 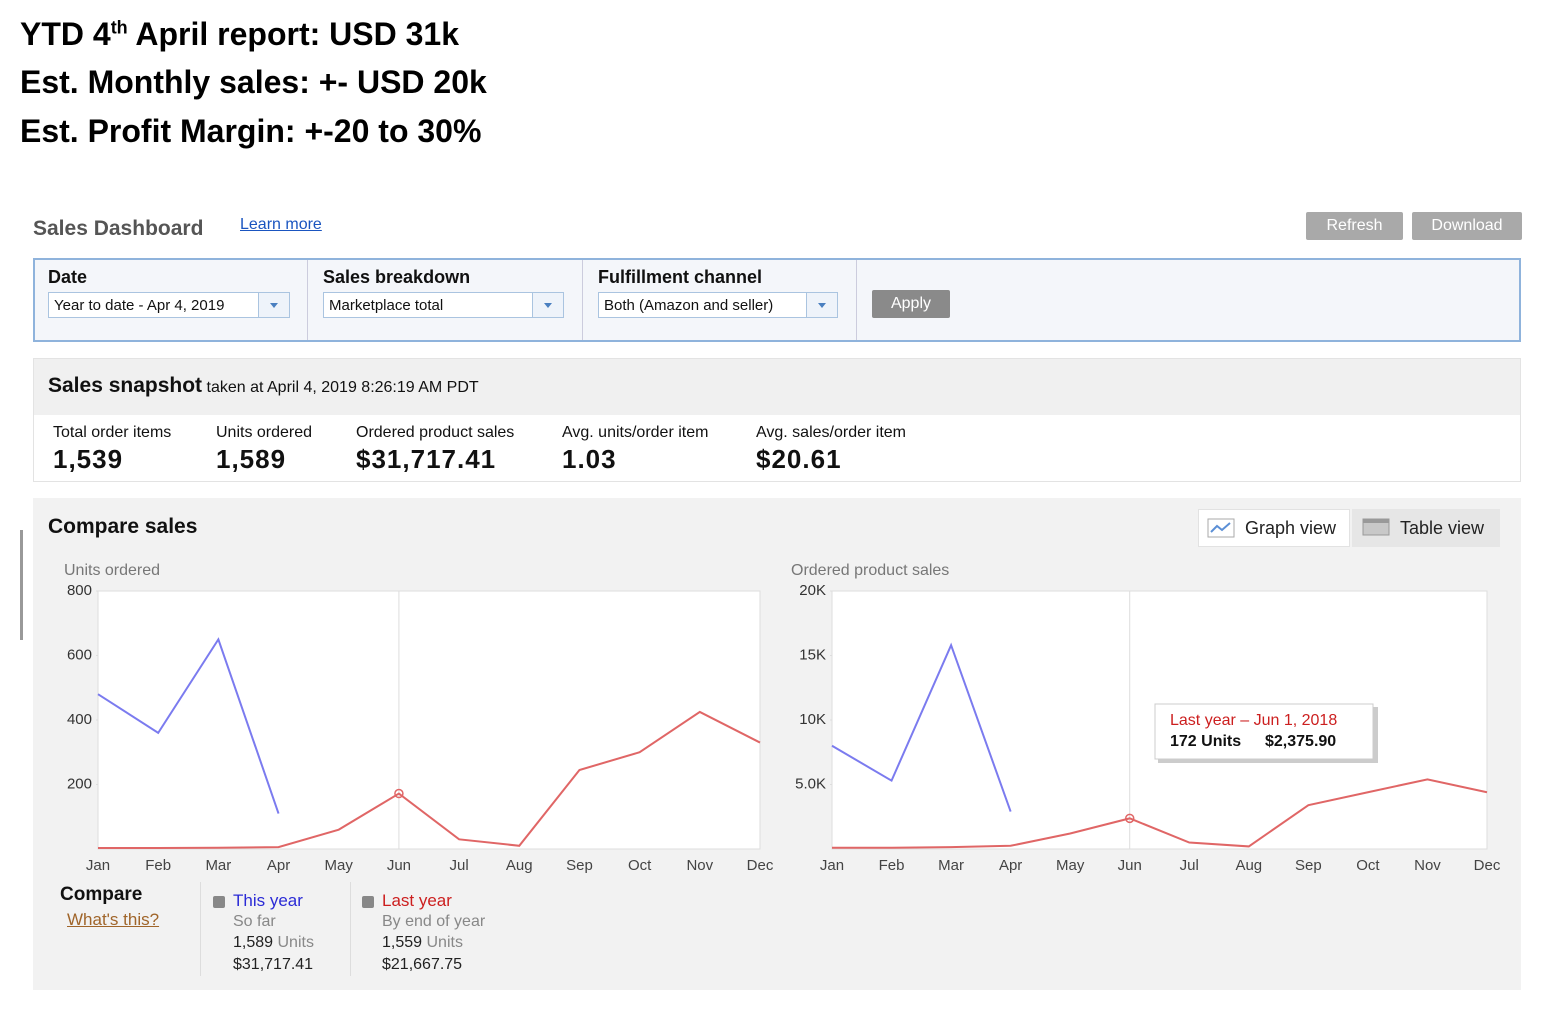 What do you see at coordinates (112, 432) in the screenshot?
I see `metric-label: Total order items` at bounding box center [112, 432].